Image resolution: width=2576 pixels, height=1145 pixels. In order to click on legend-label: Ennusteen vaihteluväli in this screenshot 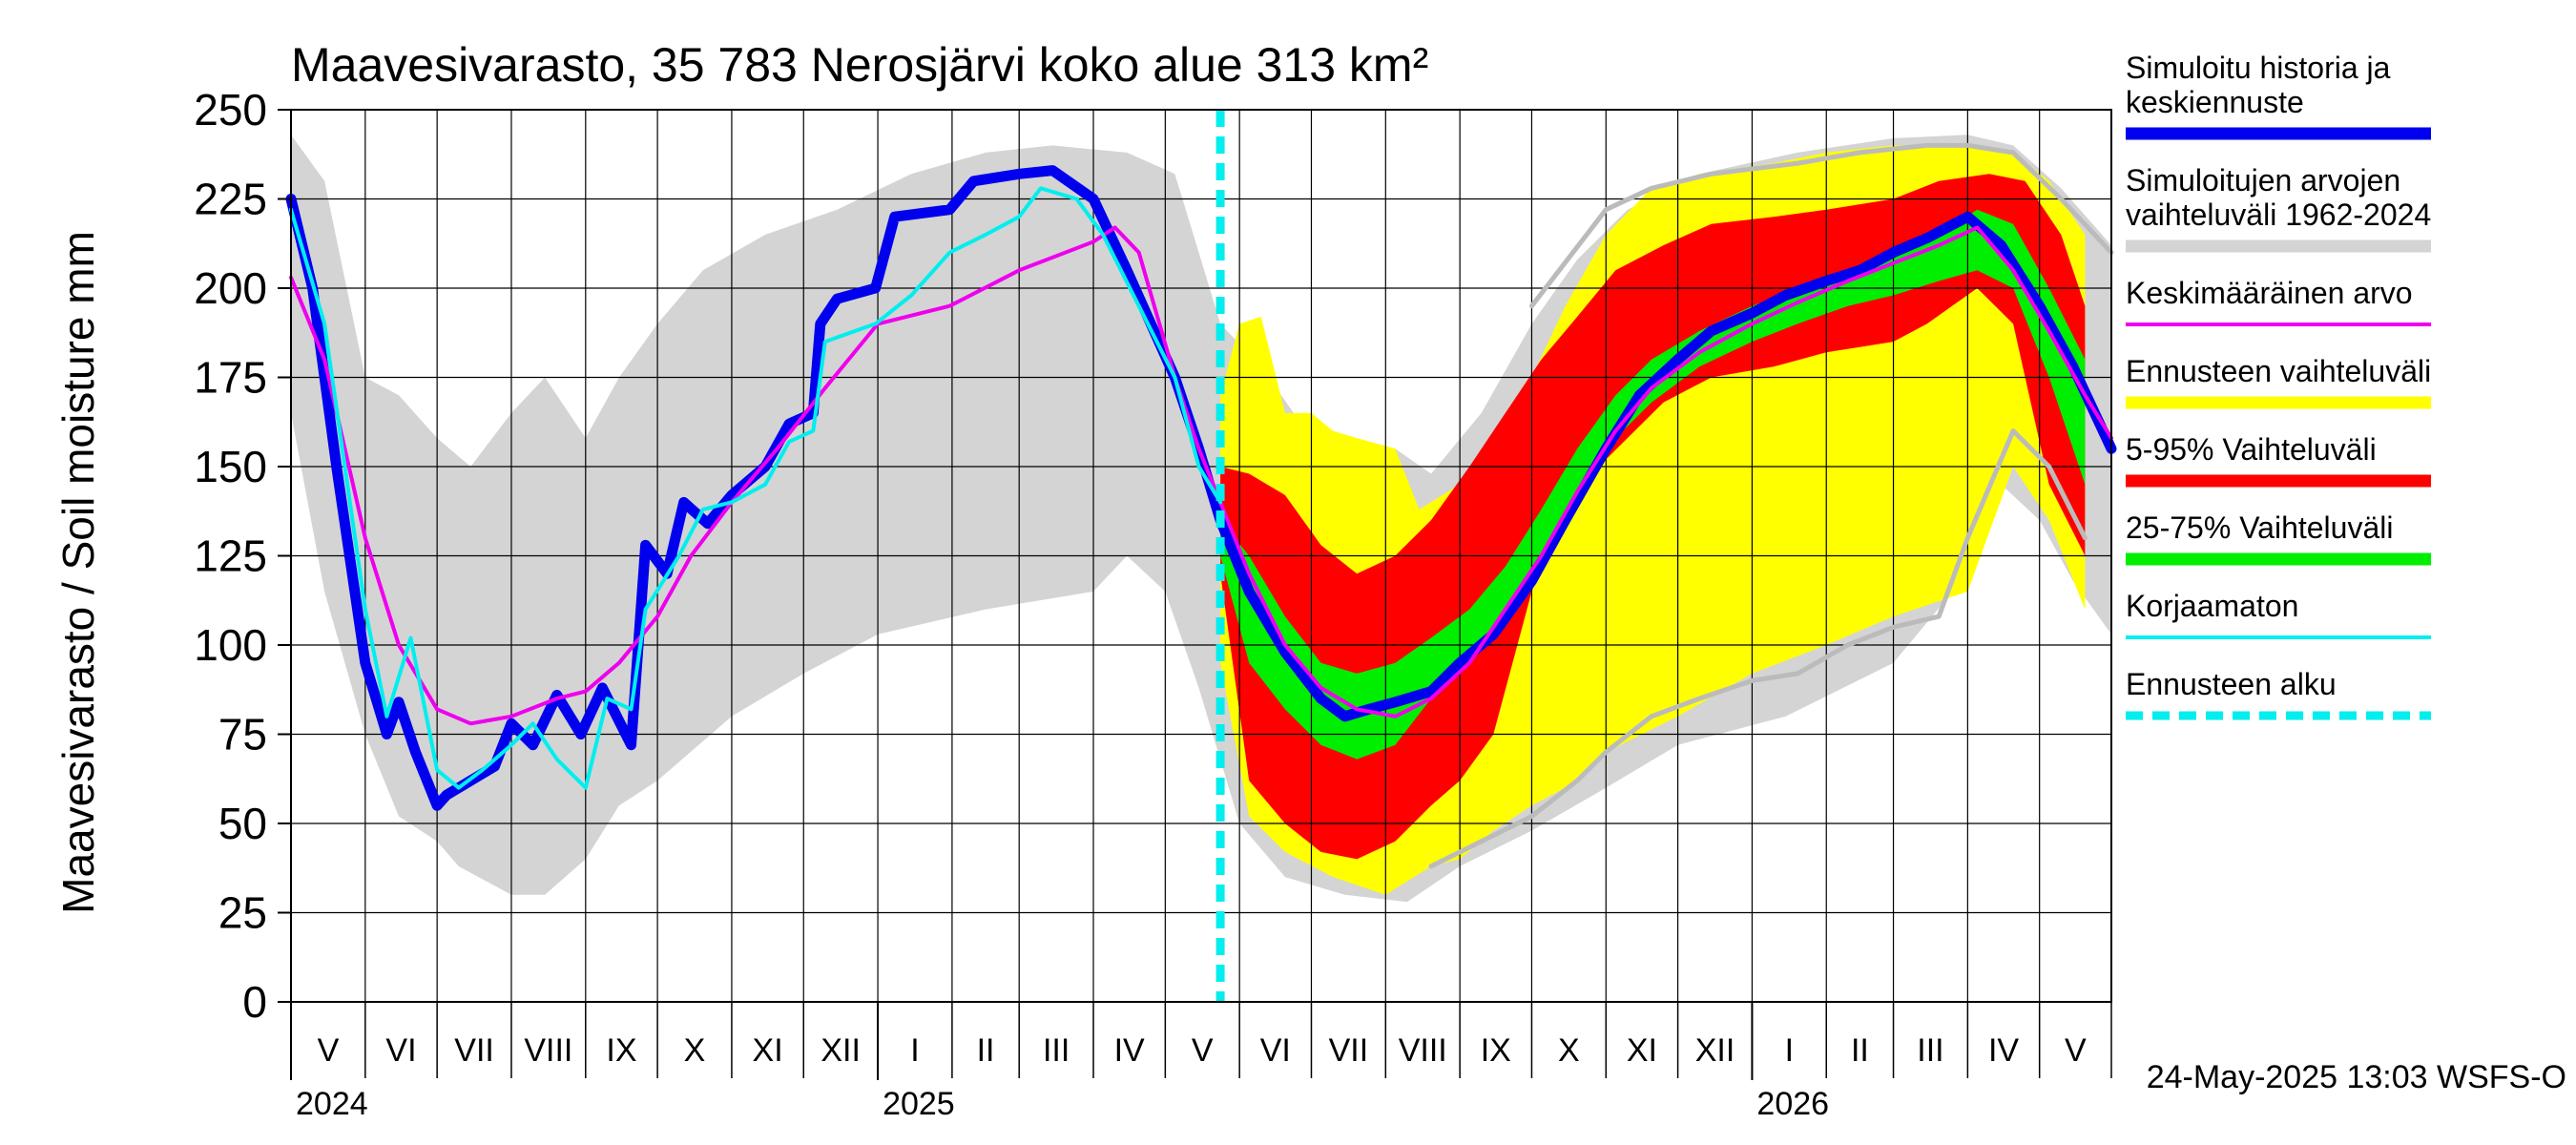, I will do `click(2278, 371)`.